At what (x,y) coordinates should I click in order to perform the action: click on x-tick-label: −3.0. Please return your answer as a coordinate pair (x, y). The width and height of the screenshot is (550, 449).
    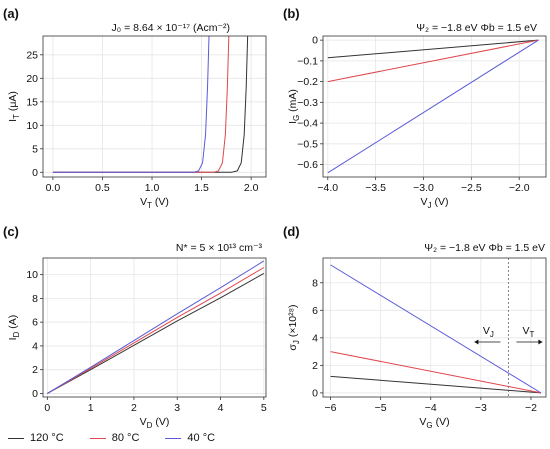
    Looking at the image, I should click on (423, 188).